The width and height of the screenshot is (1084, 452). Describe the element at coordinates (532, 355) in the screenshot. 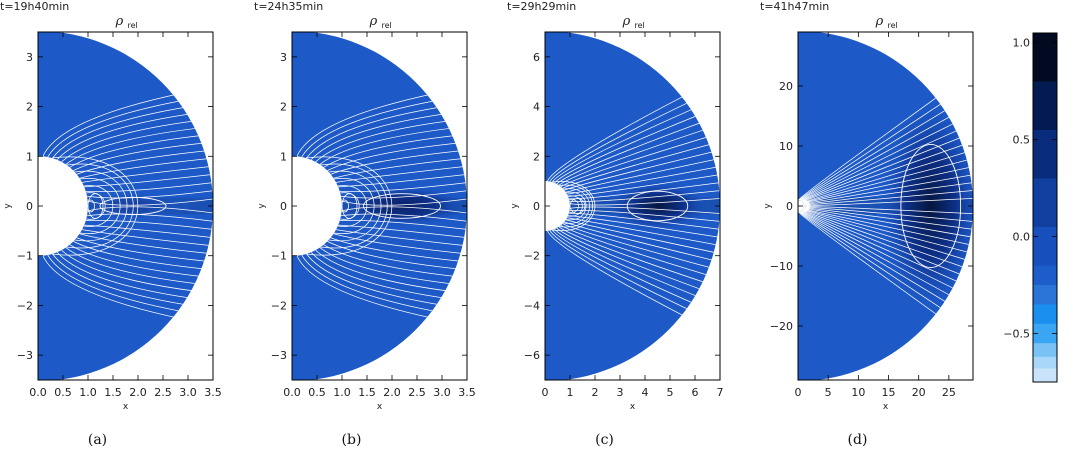

I see `y-tick-label: −6` at that location.